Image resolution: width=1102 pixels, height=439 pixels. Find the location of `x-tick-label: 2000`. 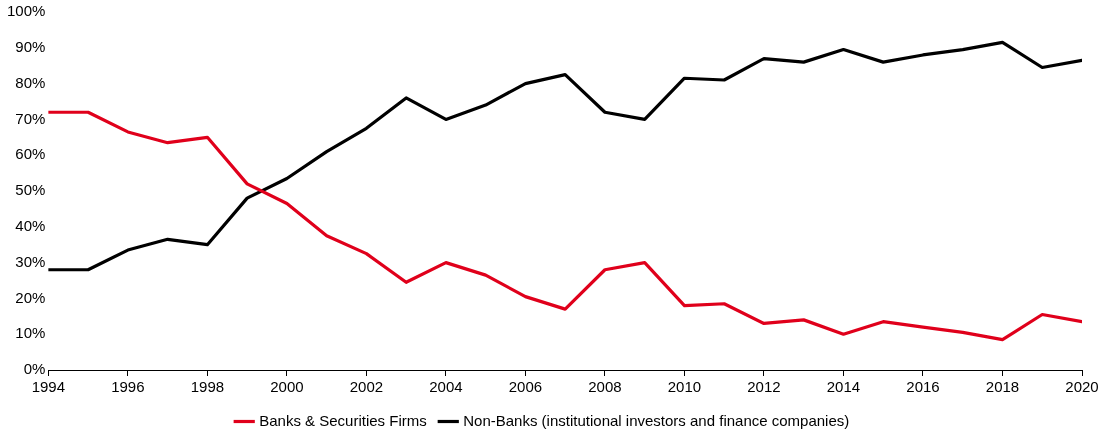

x-tick-label: 2000 is located at coordinates (287, 387).